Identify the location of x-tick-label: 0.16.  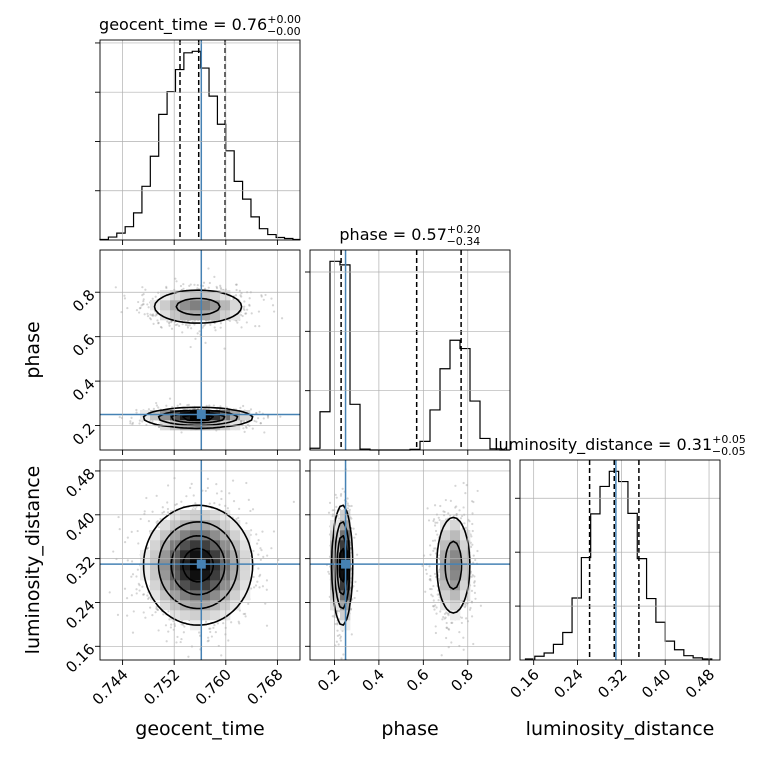
(525, 683).